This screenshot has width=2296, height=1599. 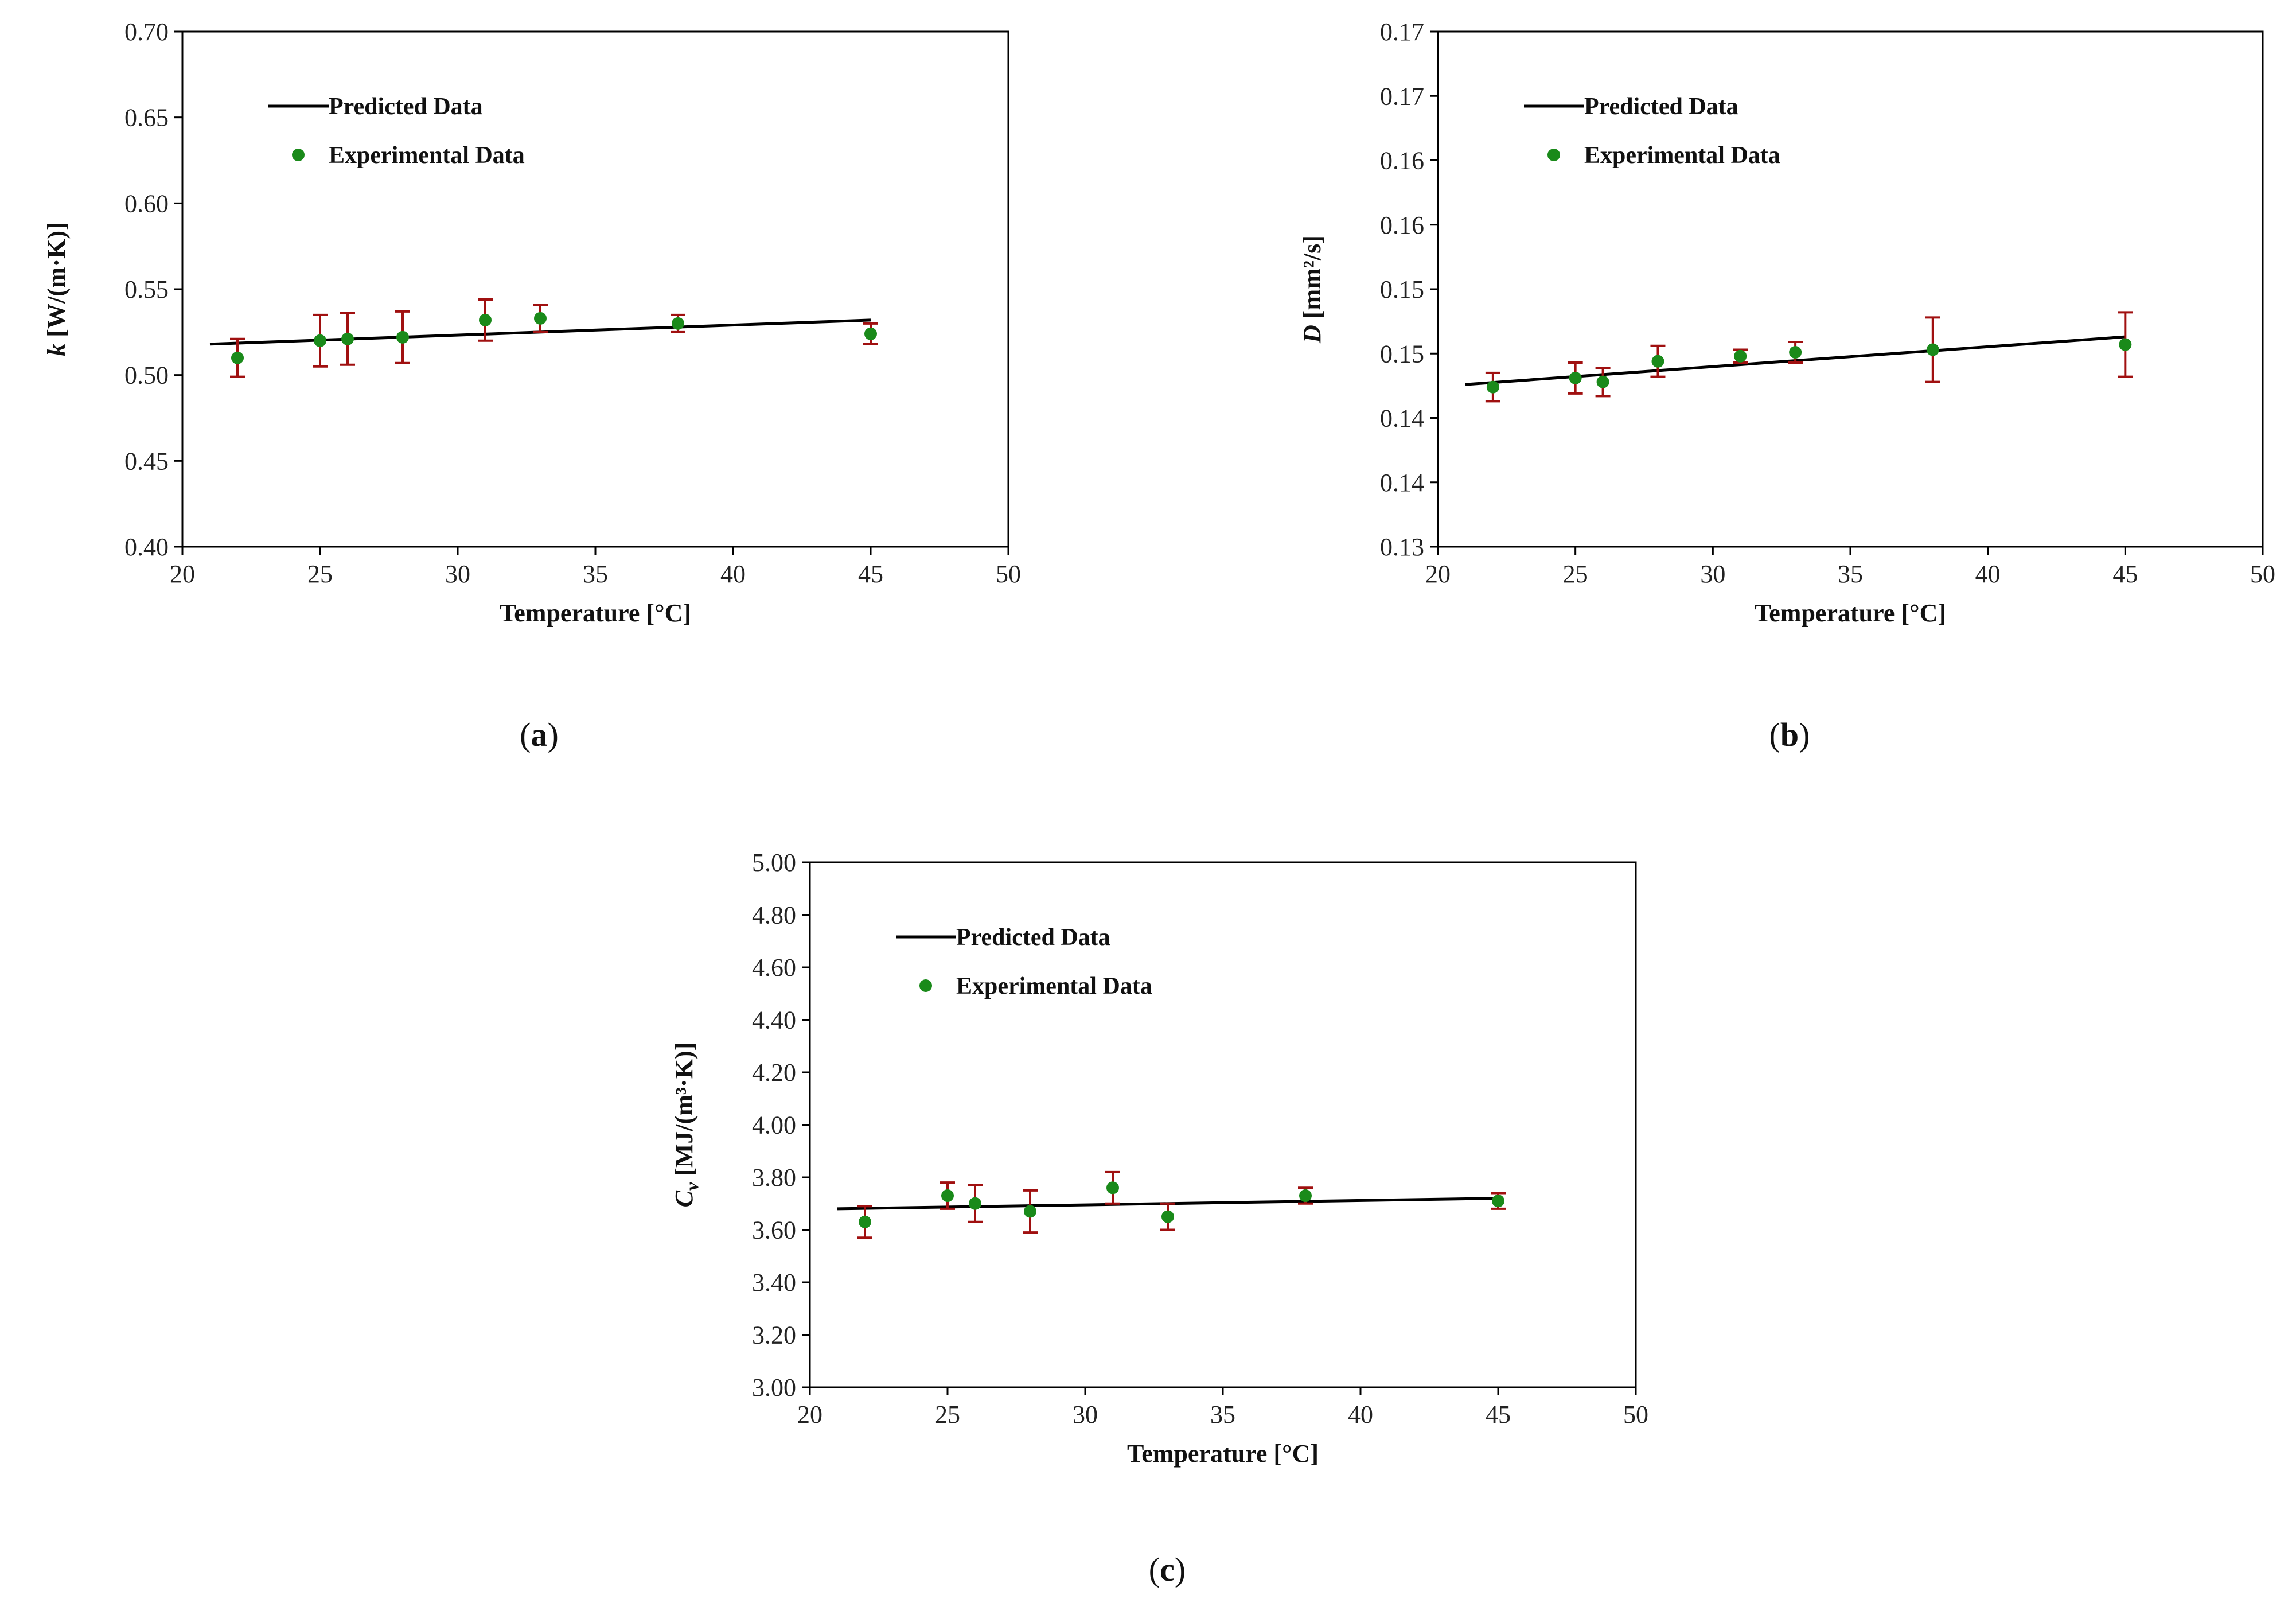 I want to click on y-axis-symbol: k, so click(x=56, y=350).